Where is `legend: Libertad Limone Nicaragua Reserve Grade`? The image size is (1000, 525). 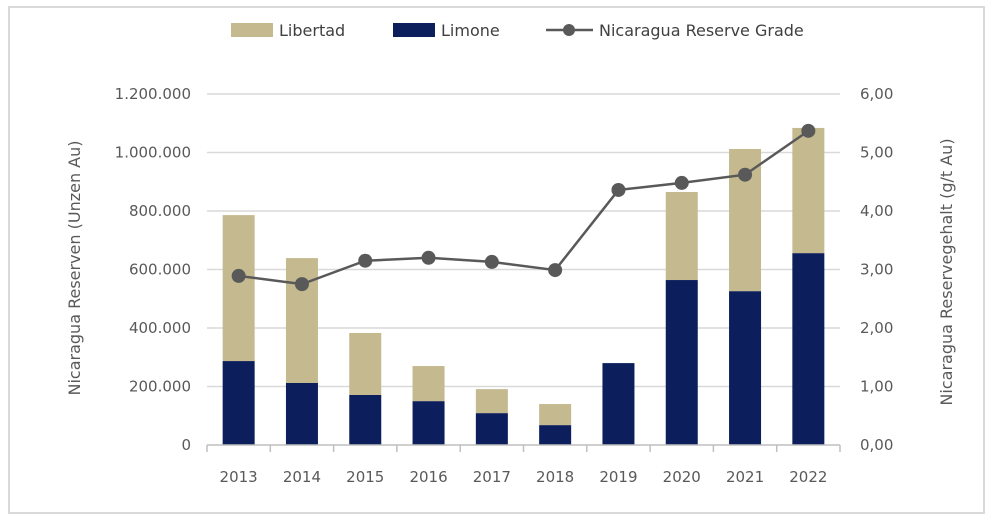
legend: Libertad Limone Nicaragua Reserve Grade is located at coordinates (517, 30).